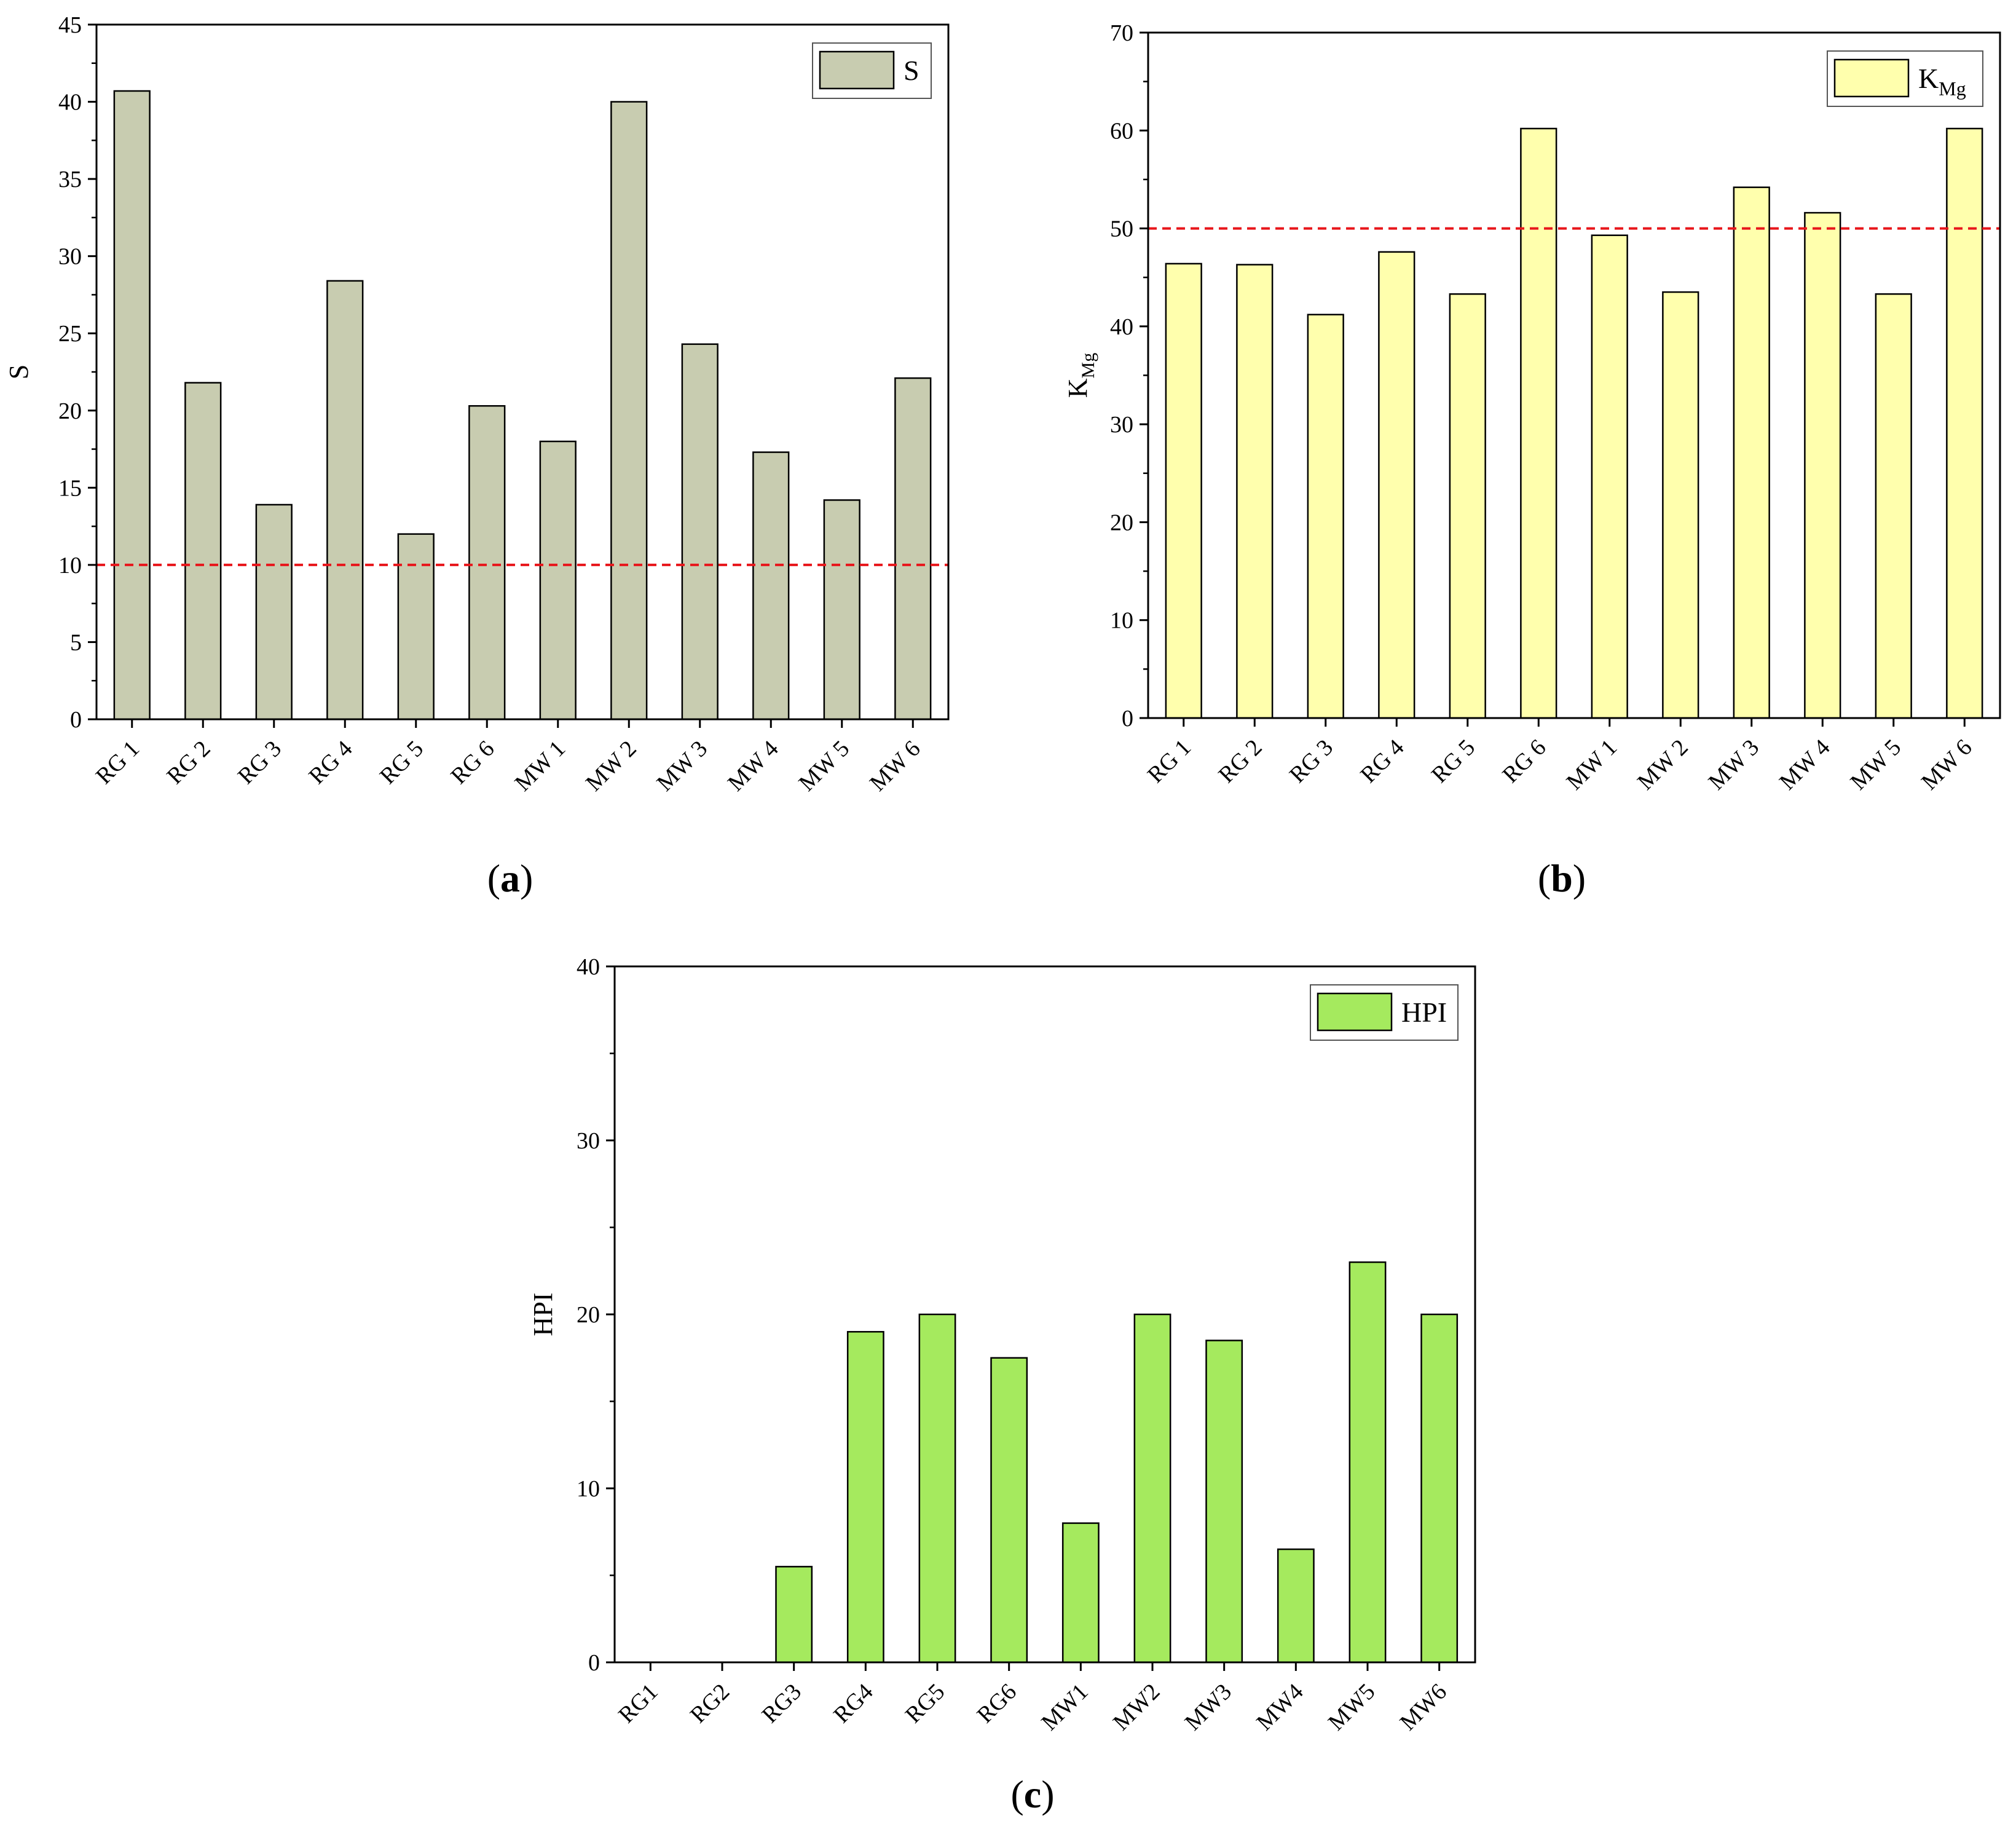 The width and height of the screenshot is (2016, 1840). Describe the element at coordinates (1562, 878) in the screenshot. I see `caption-letter: b` at that location.